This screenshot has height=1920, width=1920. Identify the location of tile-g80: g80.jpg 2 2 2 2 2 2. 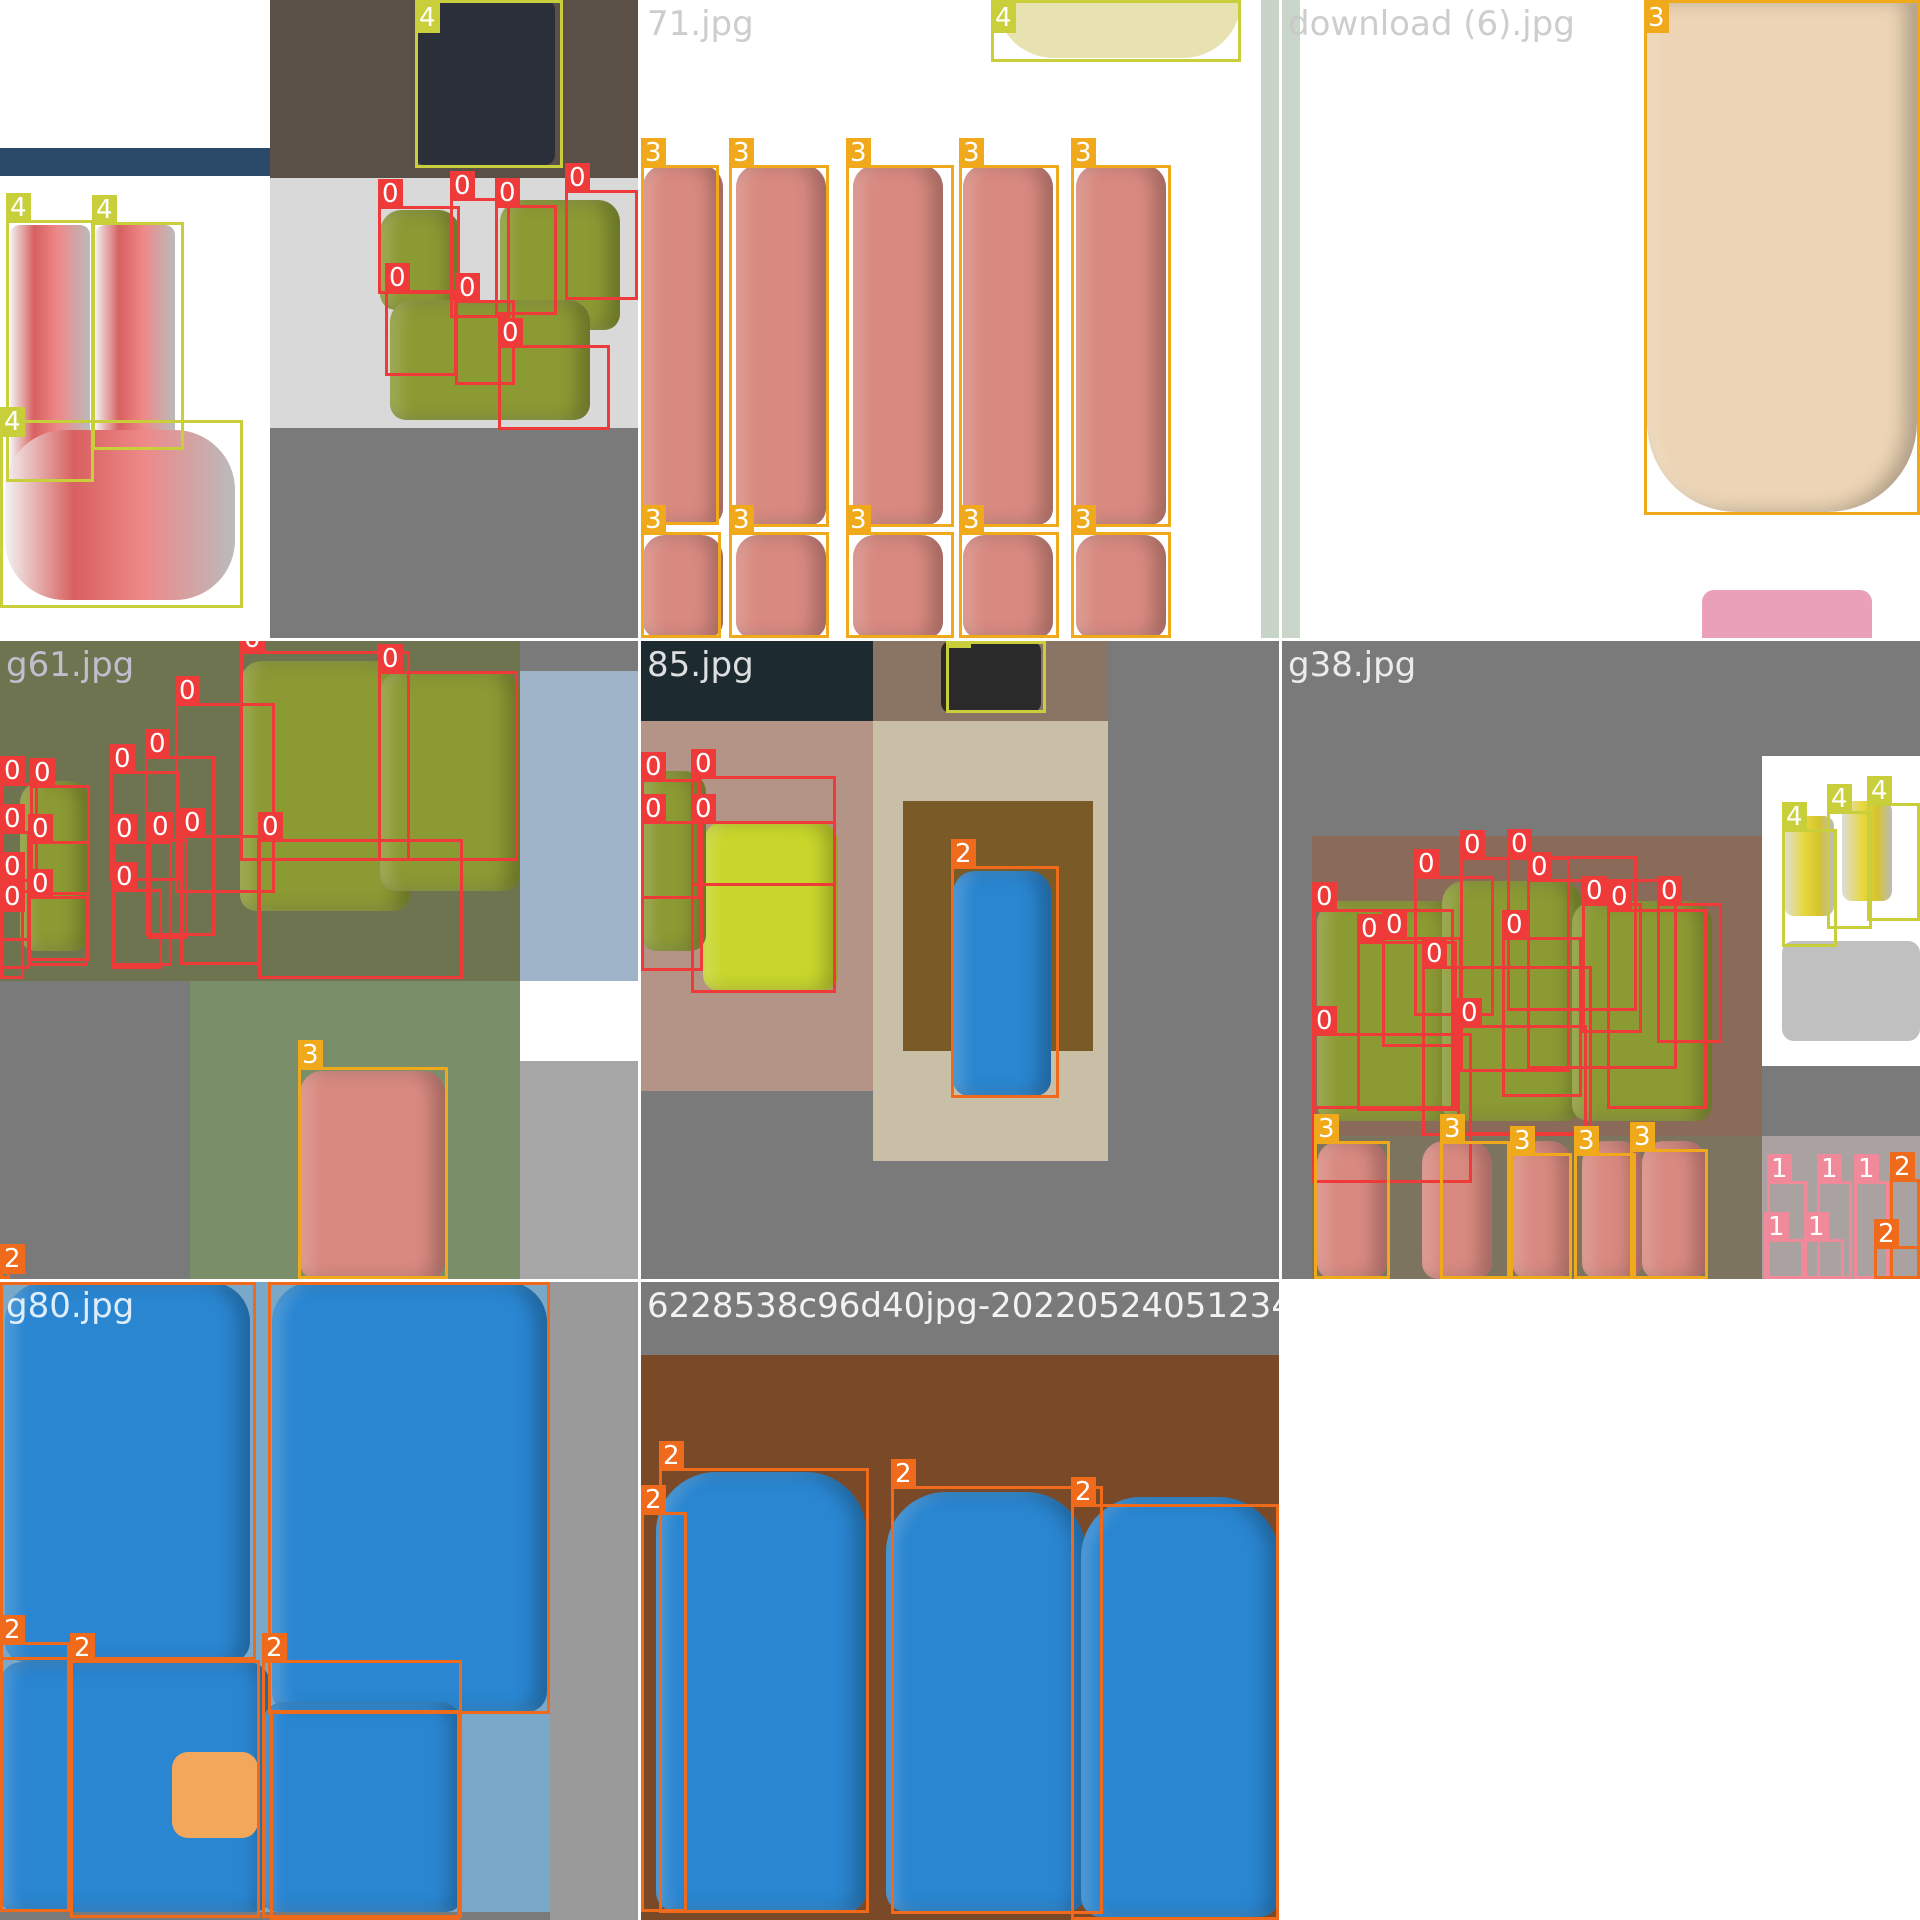
(319, 1601).